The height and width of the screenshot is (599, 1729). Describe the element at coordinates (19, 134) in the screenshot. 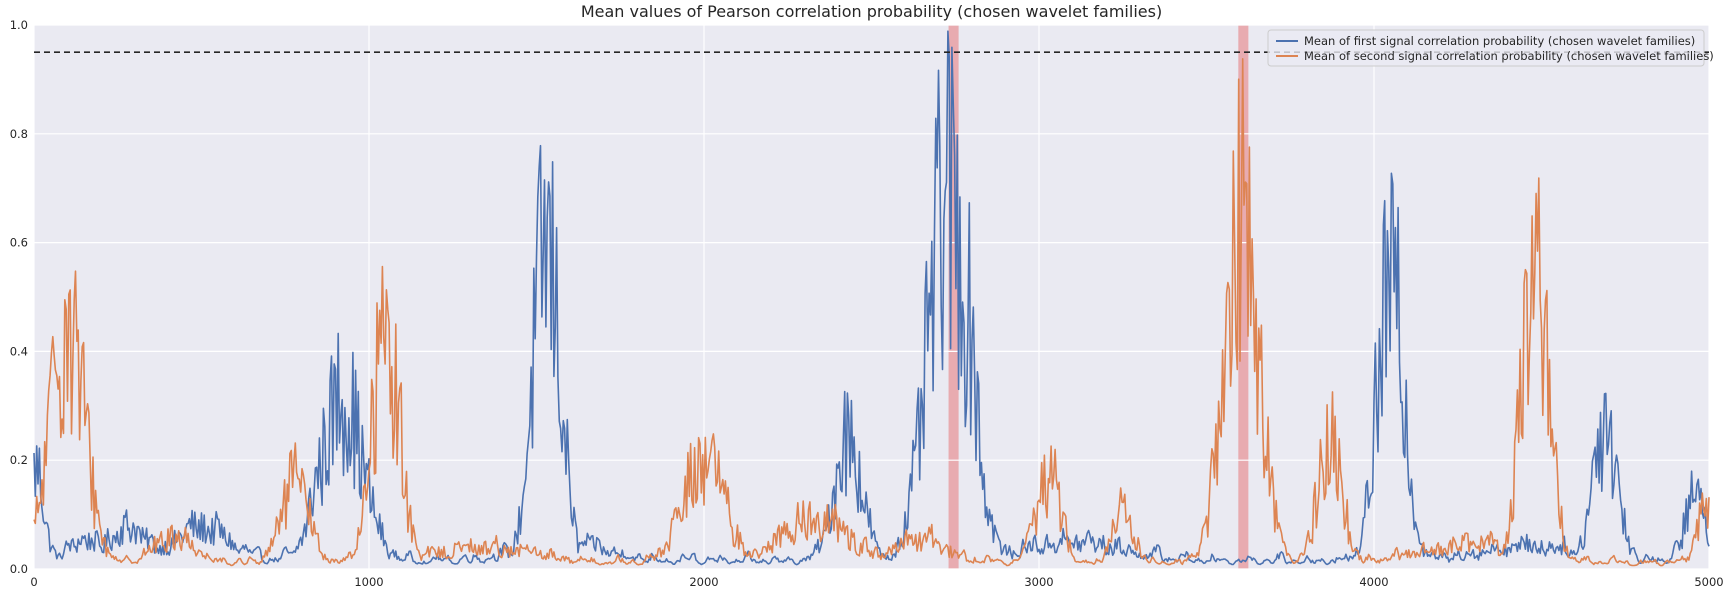

I see `y-tick-label: 0.8` at that location.